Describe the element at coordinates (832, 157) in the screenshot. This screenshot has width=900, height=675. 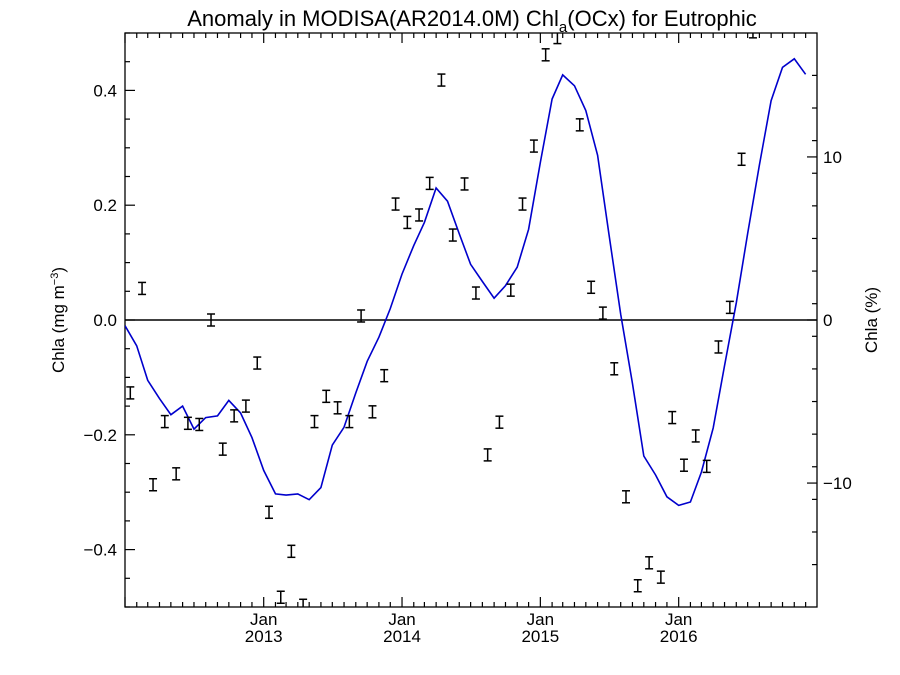
I see `right-tick-label: 10` at that location.